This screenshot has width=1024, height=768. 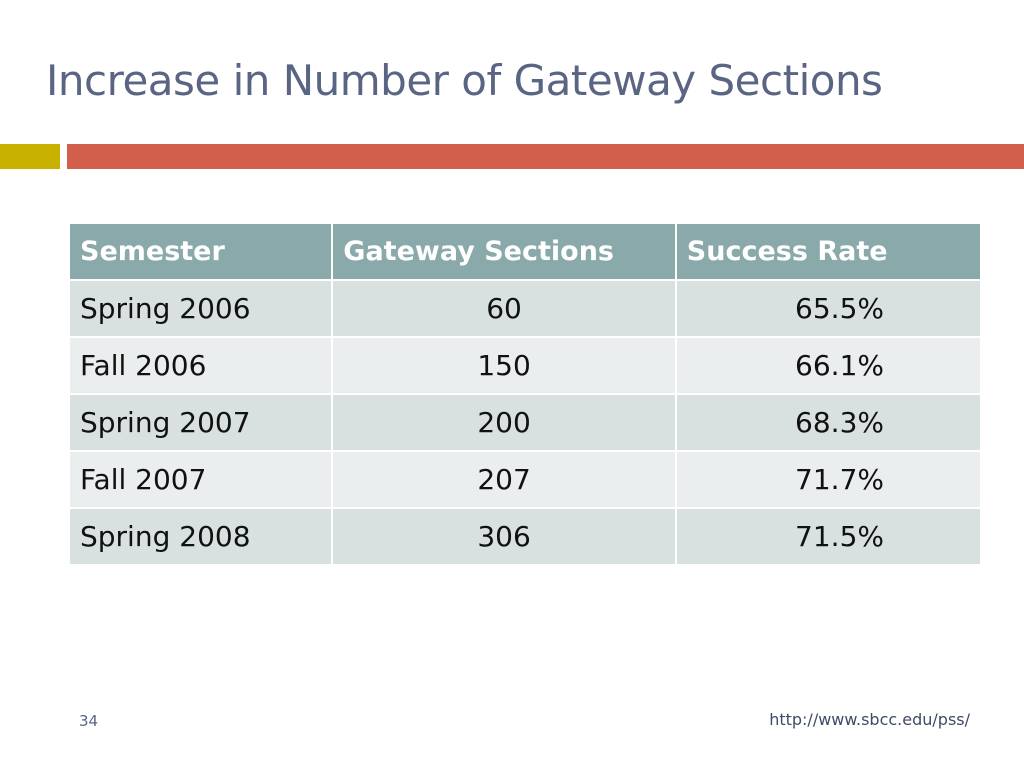 What do you see at coordinates (828, 536) in the screenshot?
I see `cell-success-rate: 71.5%` at bounding box center [828, 536].